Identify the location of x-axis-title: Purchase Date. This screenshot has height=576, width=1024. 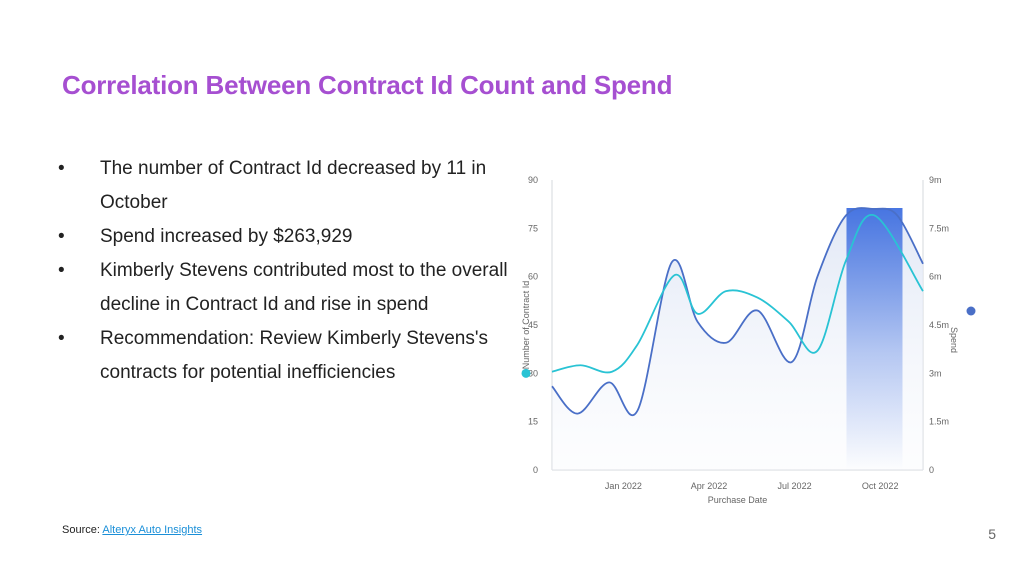
(738, 500).